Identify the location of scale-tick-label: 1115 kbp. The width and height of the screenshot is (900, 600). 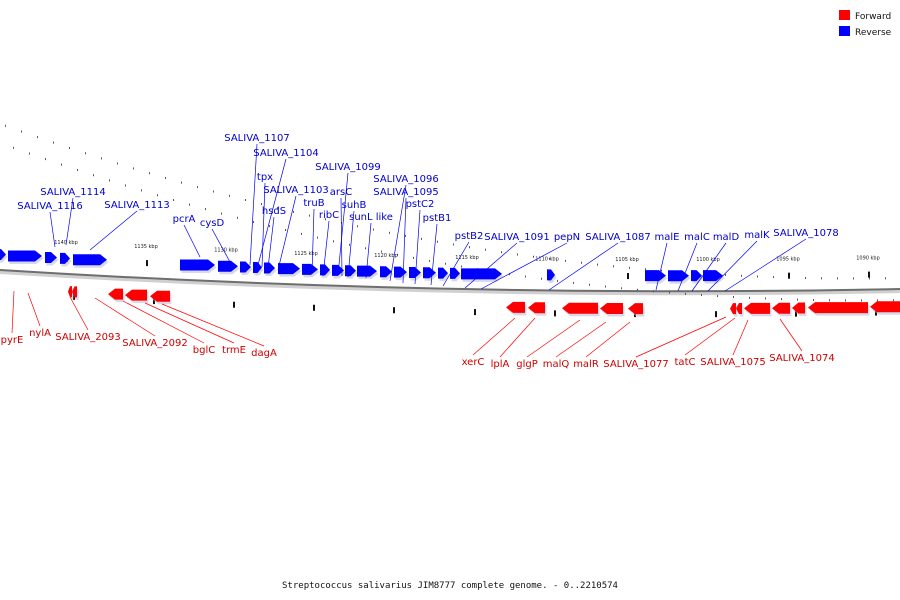
(467, 258).